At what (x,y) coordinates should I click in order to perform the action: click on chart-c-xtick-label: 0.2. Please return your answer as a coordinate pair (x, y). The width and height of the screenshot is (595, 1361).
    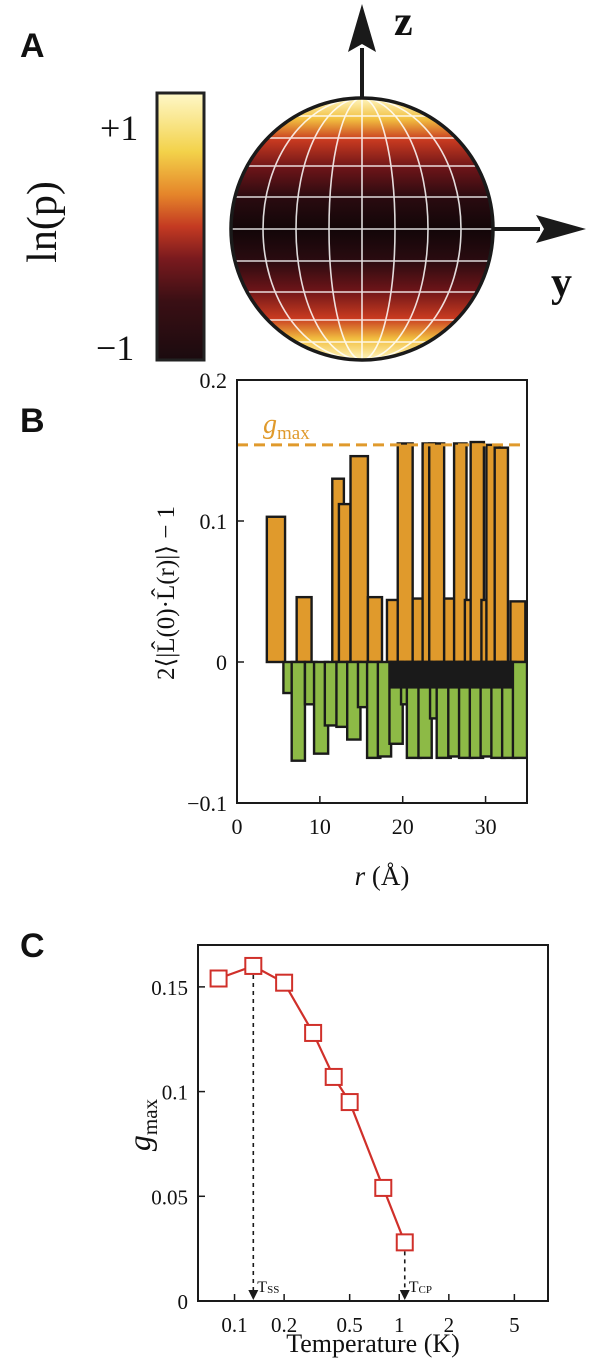
    Looking at the image, I should click on (284, 1325).